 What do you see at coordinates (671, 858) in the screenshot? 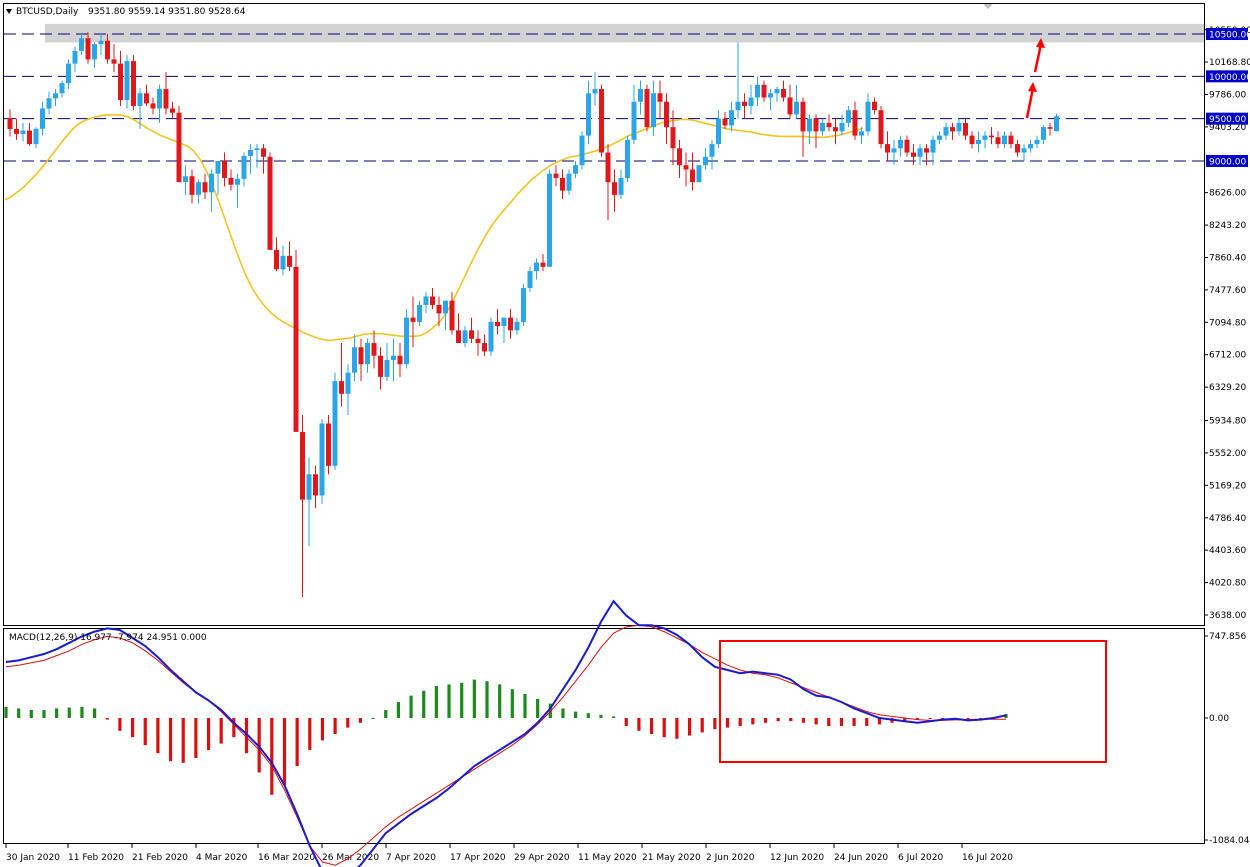
I see `x-tick-label: 21 May 2020` at bounding box center [671, 858].